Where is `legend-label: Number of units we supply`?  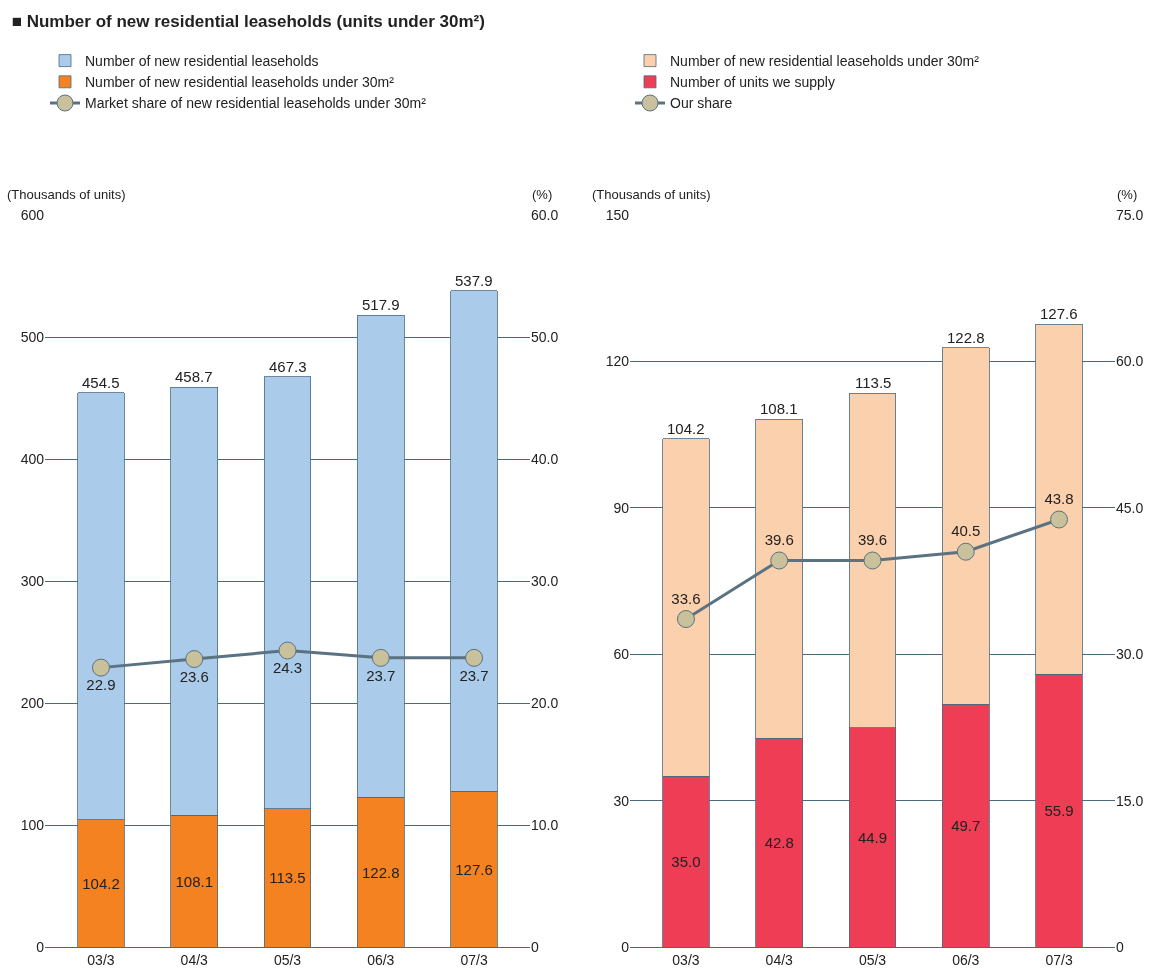 legend-label: Number of units we supply is located at coordinates (752, 82).